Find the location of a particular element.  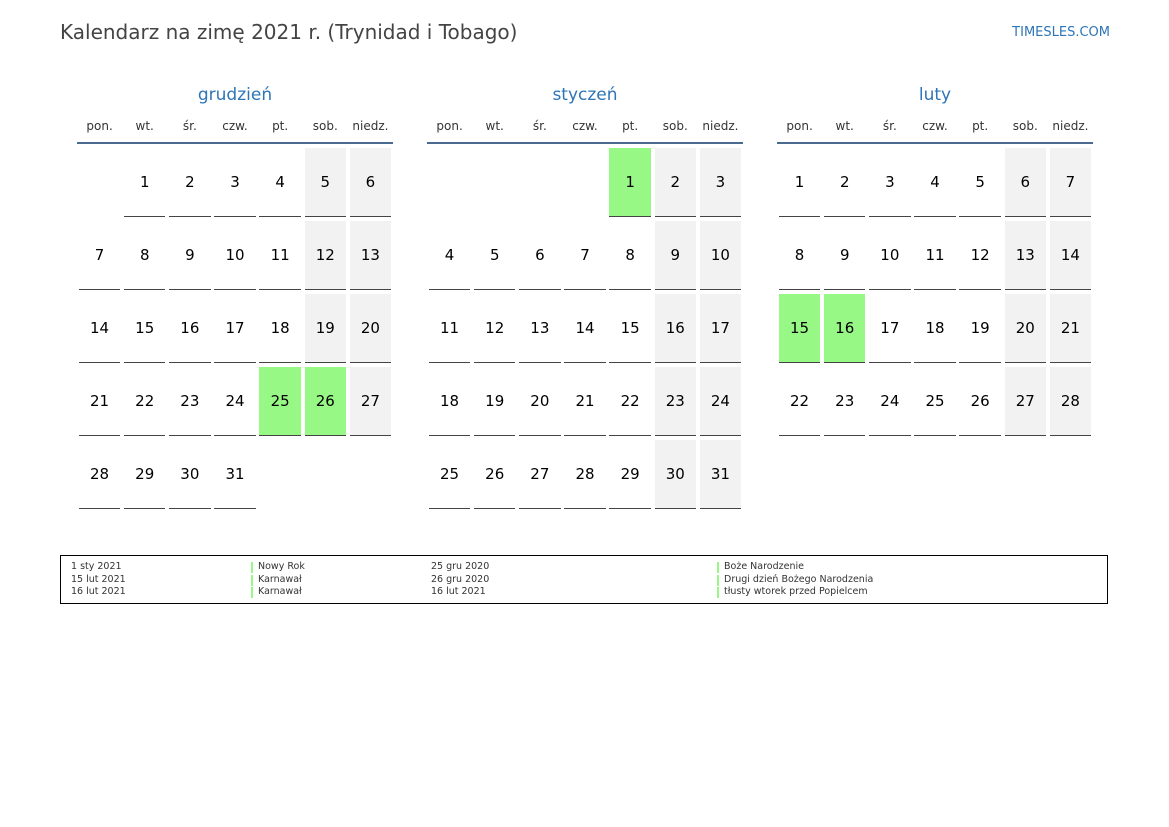

day-cell: 9 is located at coordinates (844, 255).